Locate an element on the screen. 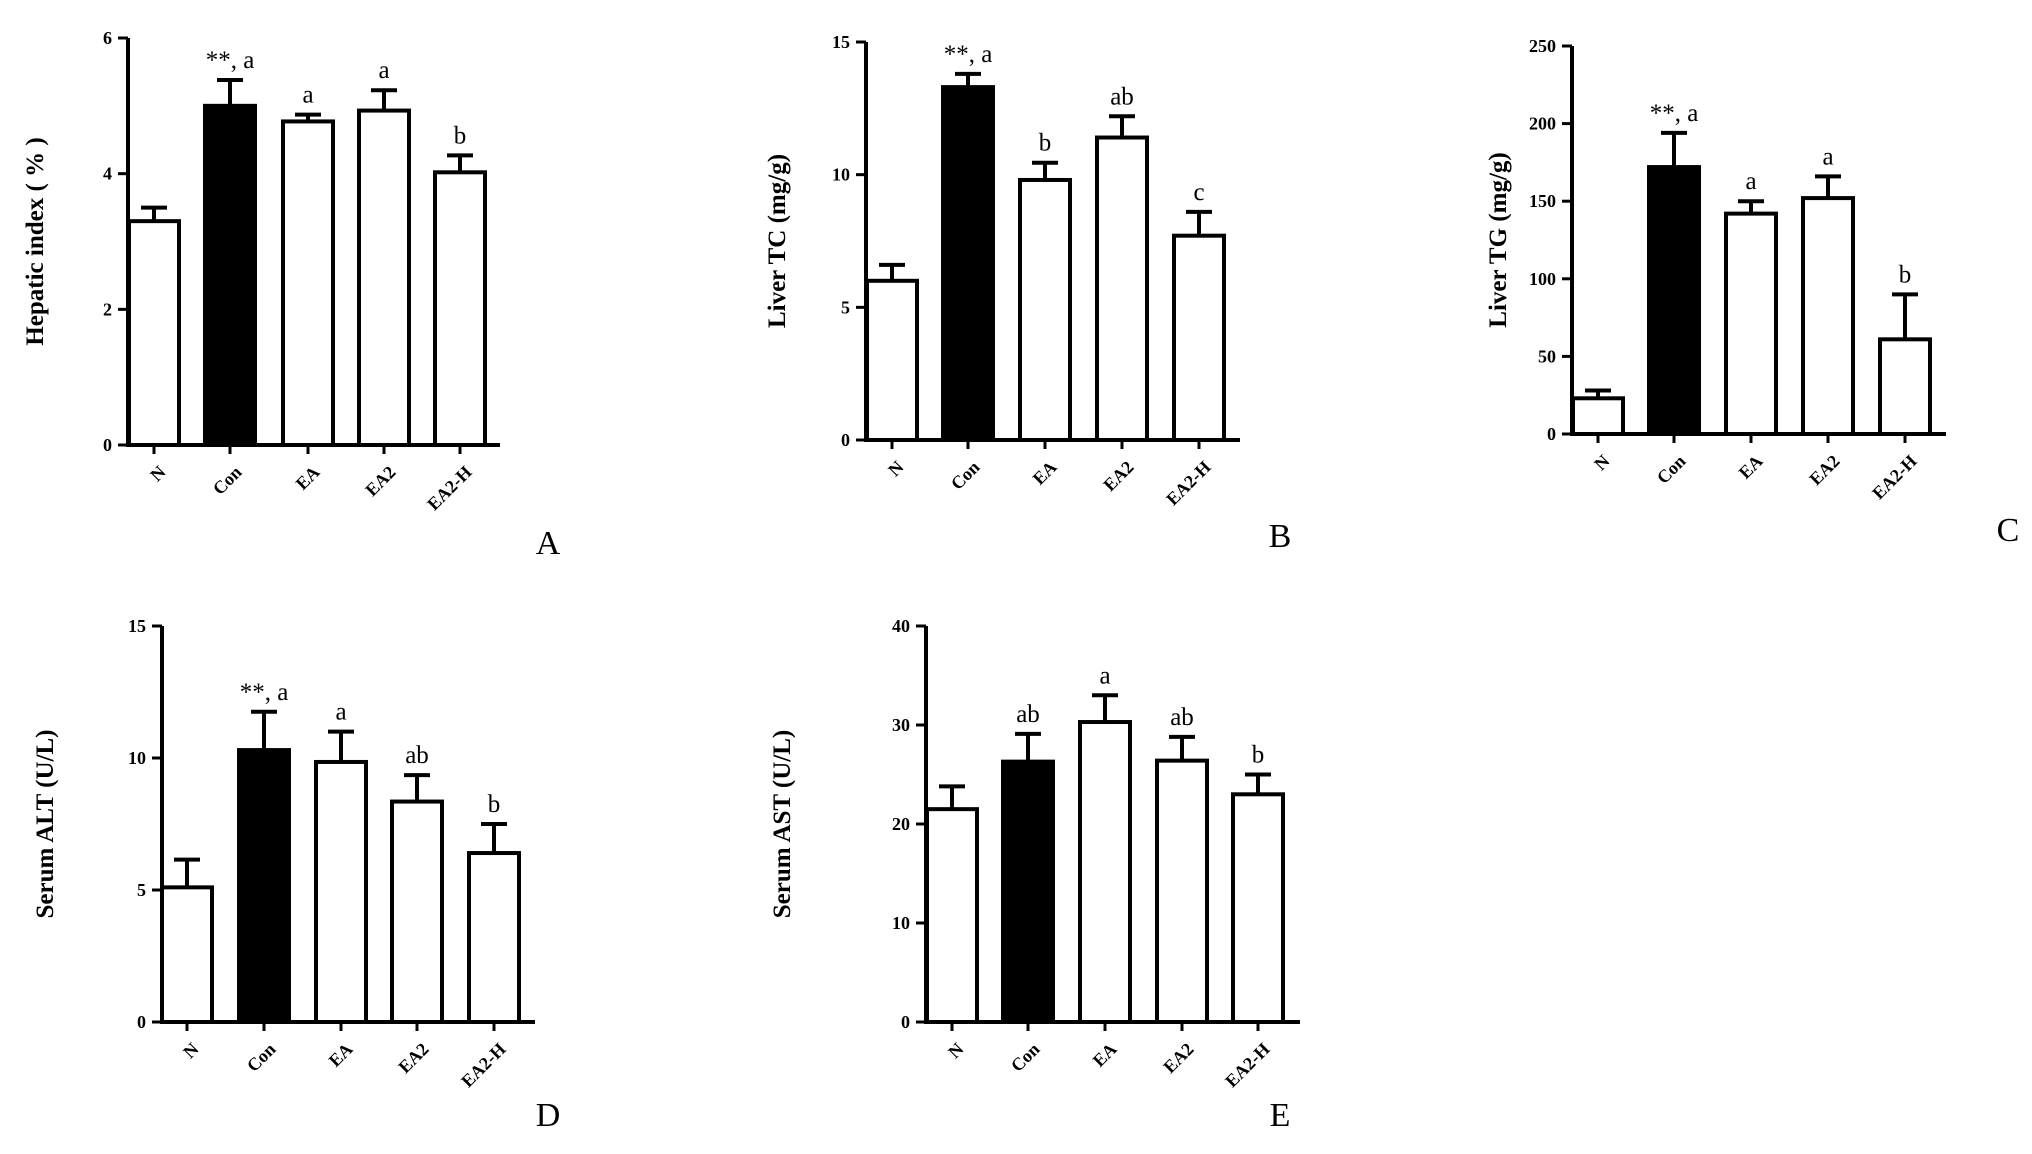 The image size is (2032, 1154). x-tick-label-c-ea2: EA2 is located at coordinates (1824, 470).